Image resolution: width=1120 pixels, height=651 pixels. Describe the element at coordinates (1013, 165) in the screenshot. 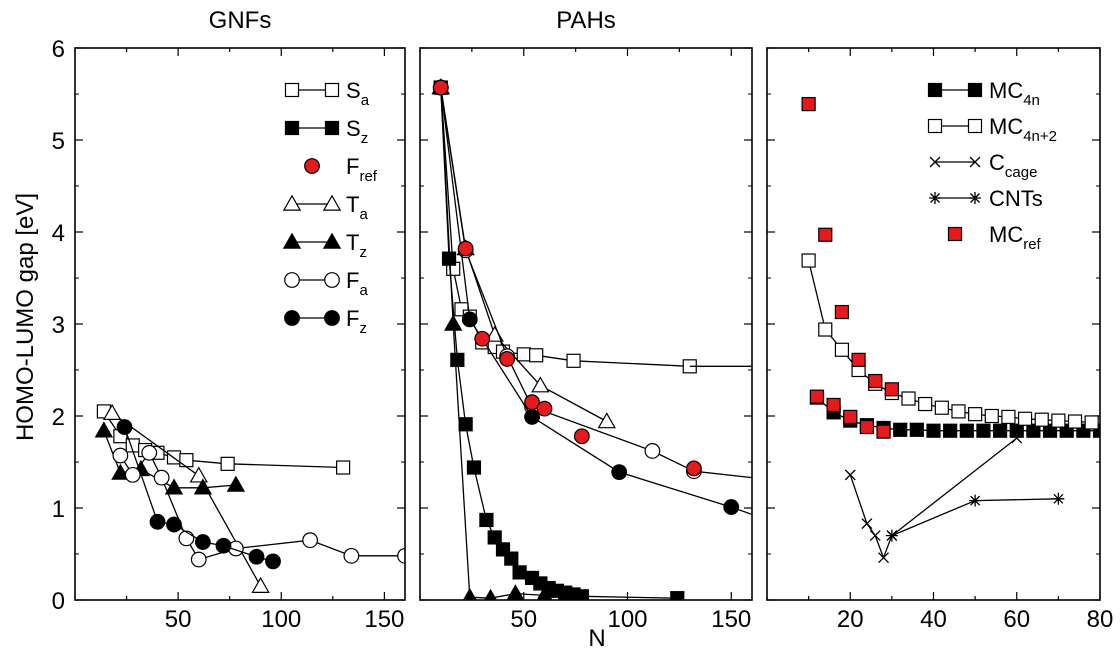

I see `legend-label: Ccage` at that location.